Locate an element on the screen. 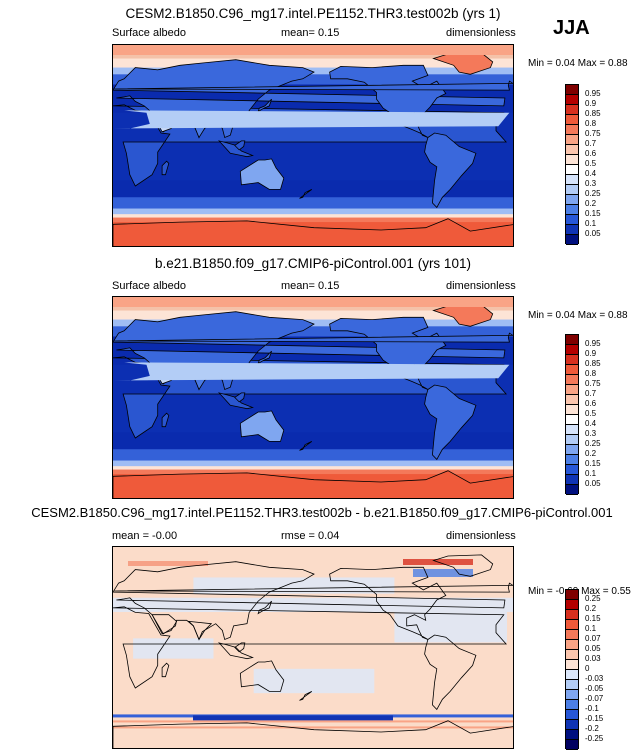 Image resolution: width=644 pixels, height=754 pixels. colorbar-tick-label: 0.05 is located at coordinates (593, 483).